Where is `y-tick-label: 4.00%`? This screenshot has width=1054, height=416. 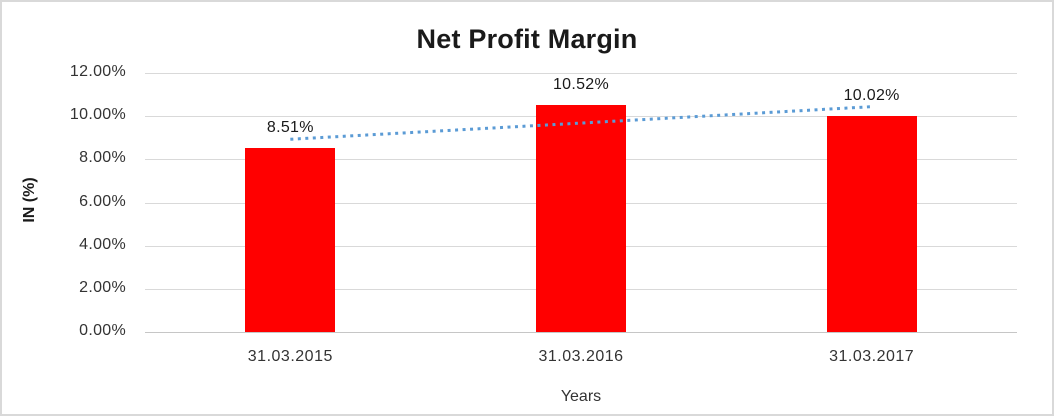
y-tick-label: 4.00% is located at coordinates (102, 244).